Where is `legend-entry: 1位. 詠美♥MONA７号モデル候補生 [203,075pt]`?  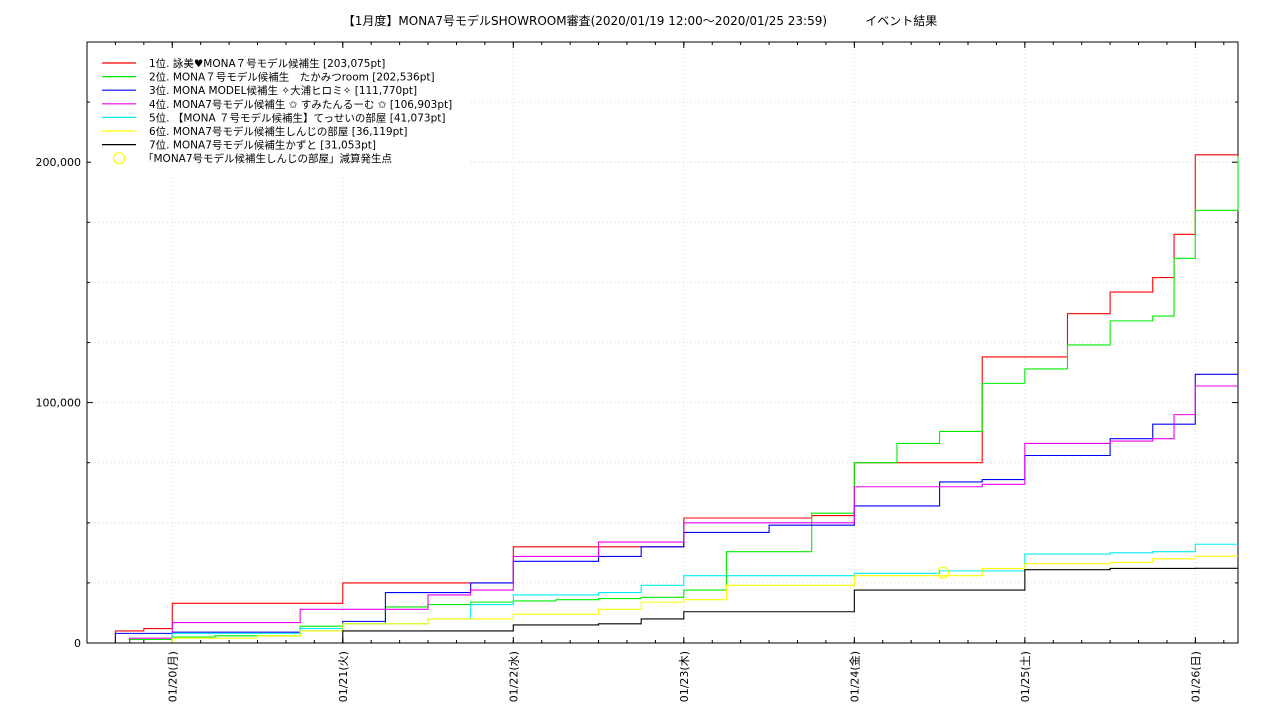 legend-entry: 1位. 詠美♥MONA７号モデル候補生 [203,075pt] is located at coordinates (267, 63).